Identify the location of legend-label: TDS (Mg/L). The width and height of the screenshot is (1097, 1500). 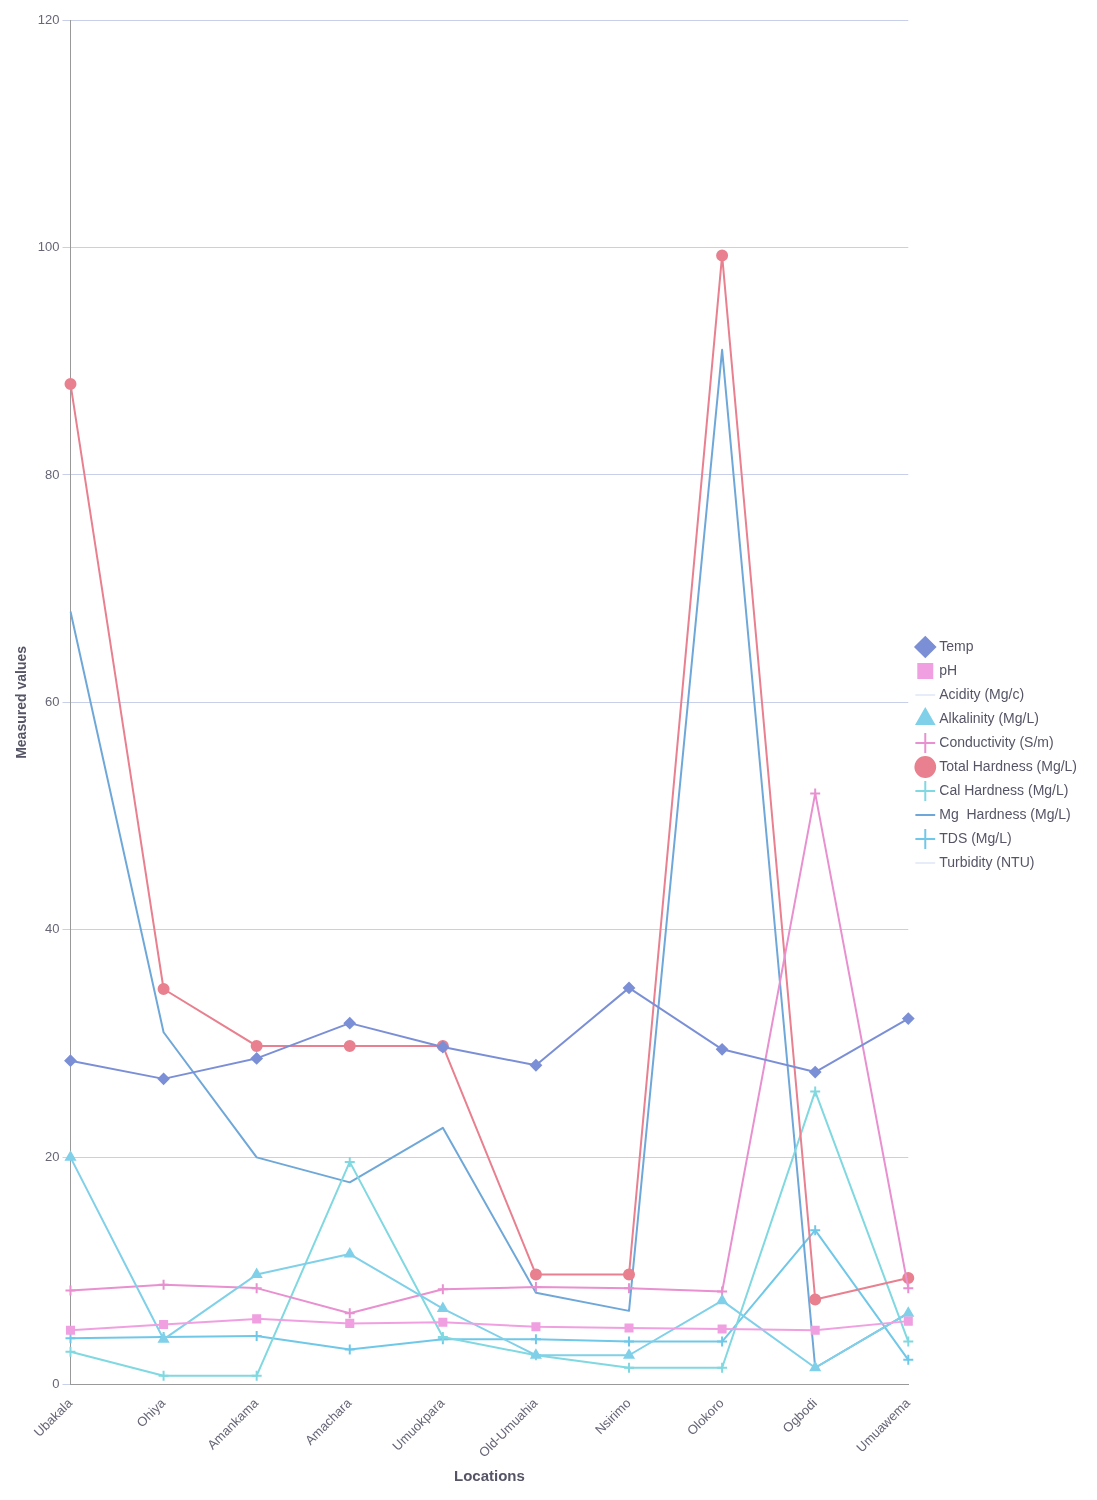
(975, 837).